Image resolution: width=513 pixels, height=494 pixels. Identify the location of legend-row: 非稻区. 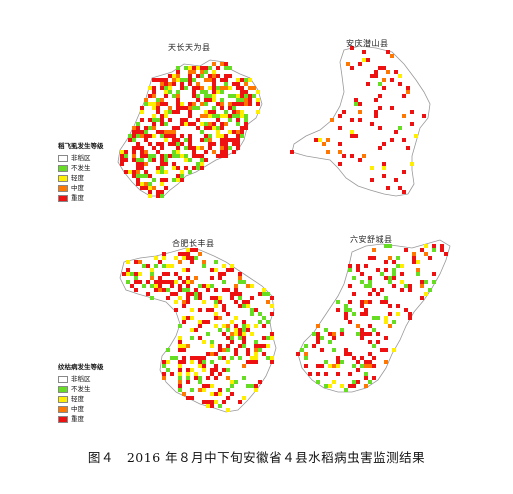
(81, 380).